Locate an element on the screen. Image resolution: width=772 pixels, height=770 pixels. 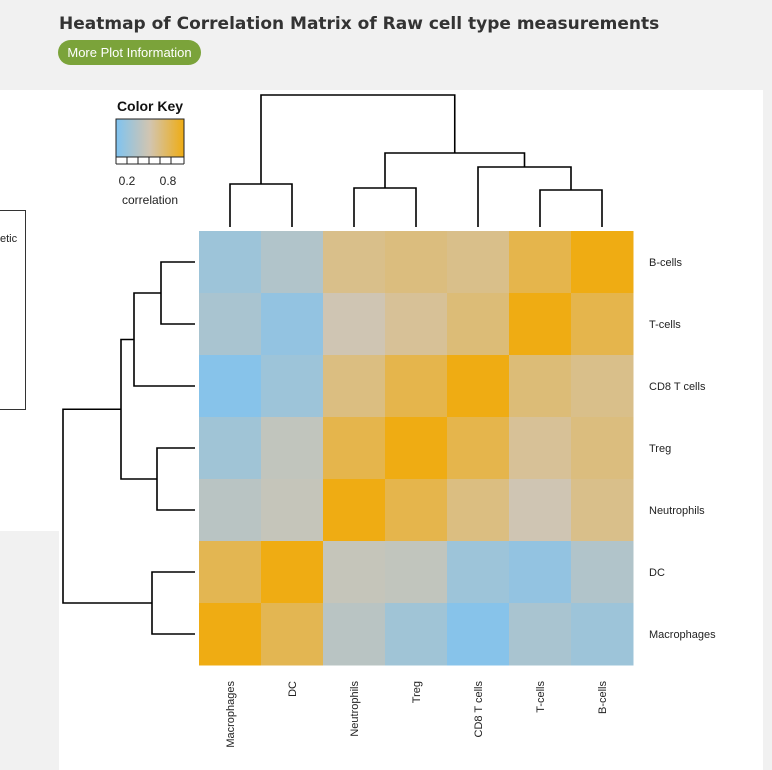
column-label: B-cells is located at coordinates (603, 698).